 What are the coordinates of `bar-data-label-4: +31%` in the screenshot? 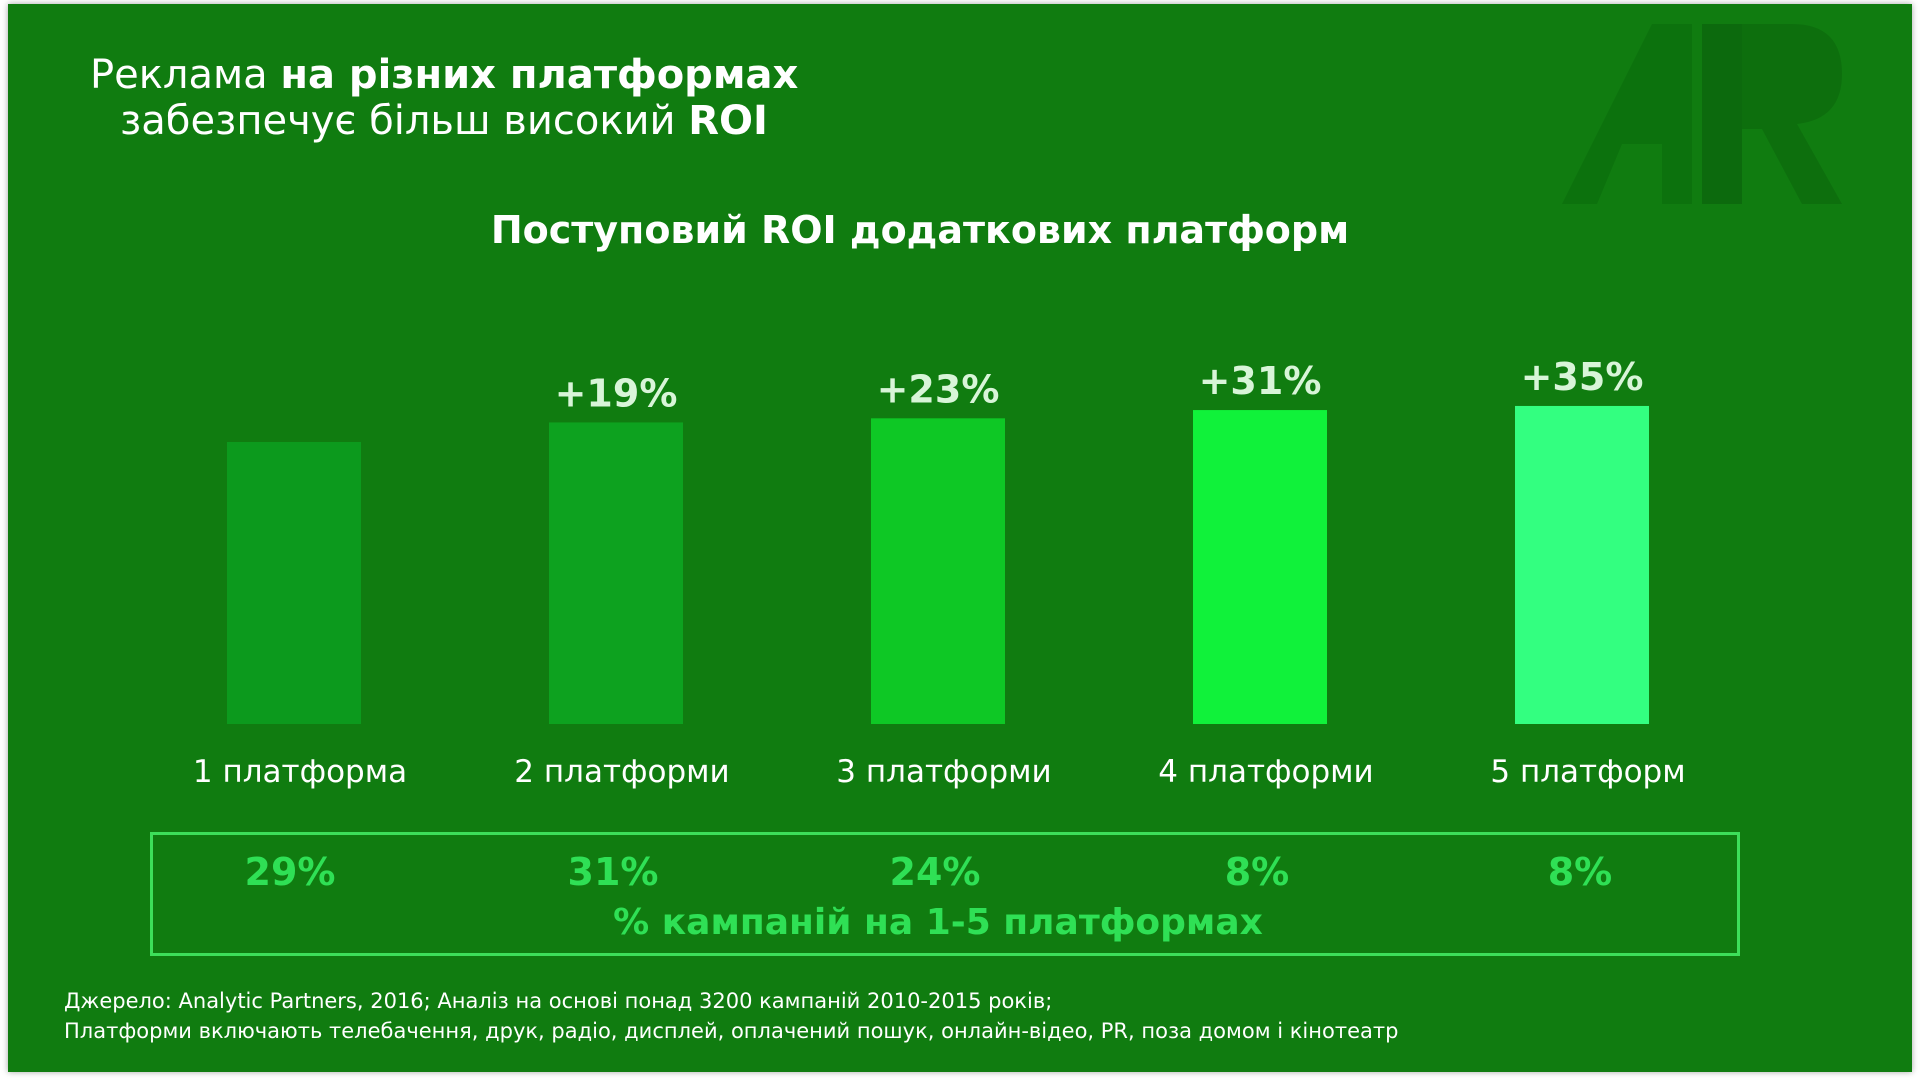 It's located at (1260, 381).